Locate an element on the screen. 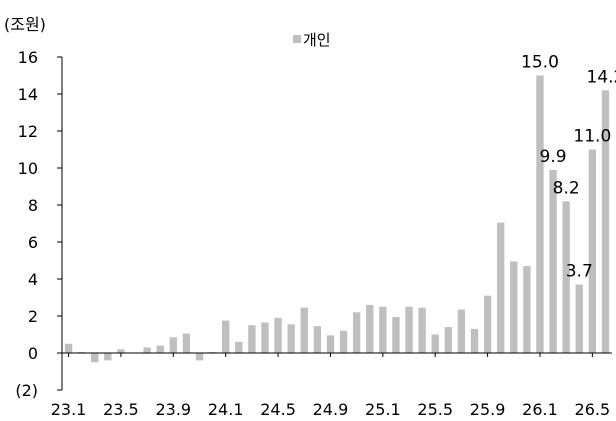  x-tick-label: 24.1 is located at coordinates (226, 409).